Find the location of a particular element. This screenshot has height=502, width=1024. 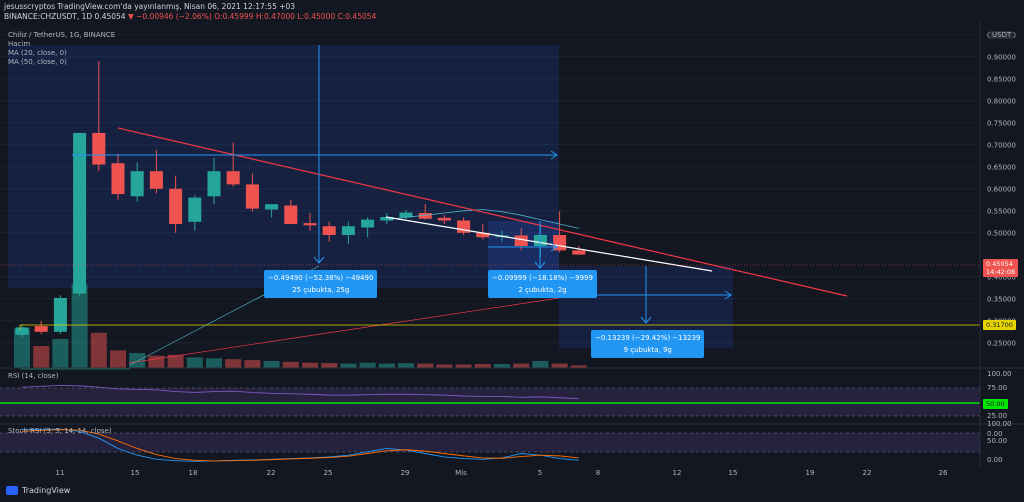

measure-callout-3: −0.13239 (−29.42%) −13239 9 çubukta, 9g is located at coordinates (648, 344).